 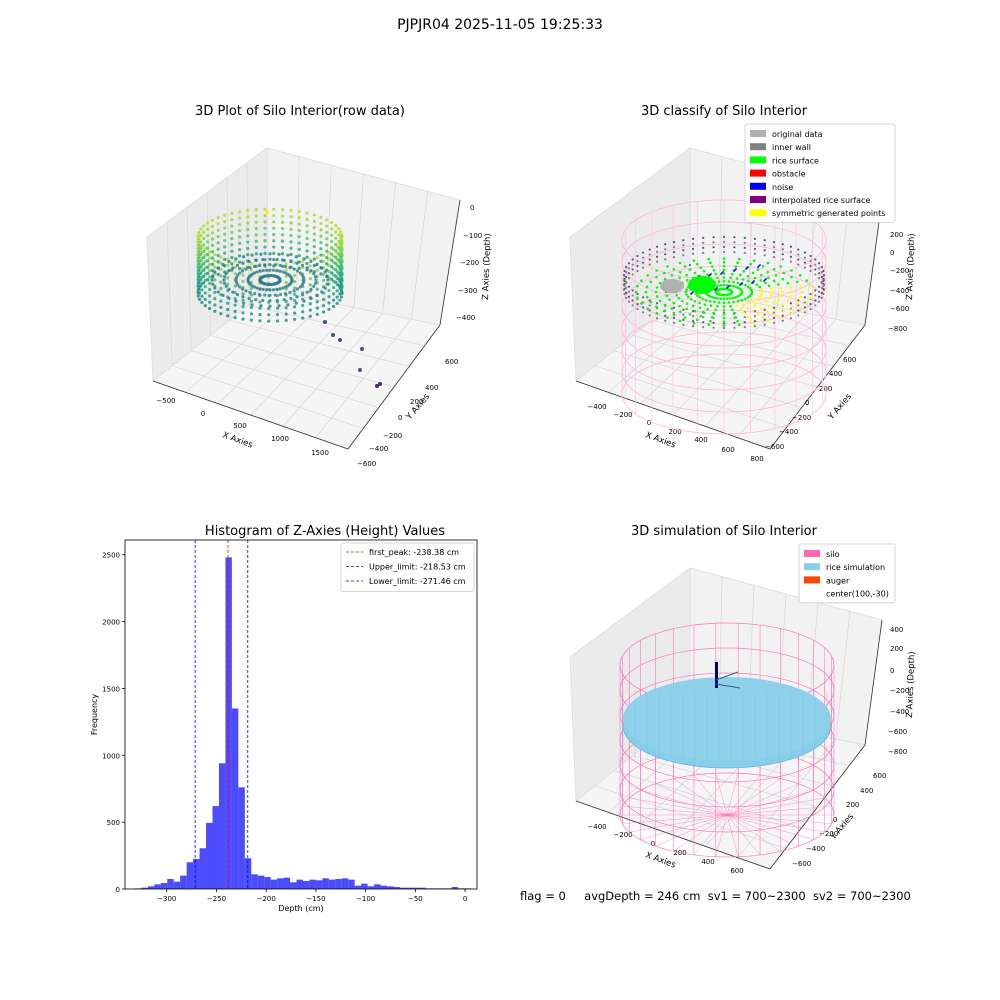 What do you see at coordinates (758, 213) in the screenshot?
I see `legend-swatch` at bounding box center [758, 213].